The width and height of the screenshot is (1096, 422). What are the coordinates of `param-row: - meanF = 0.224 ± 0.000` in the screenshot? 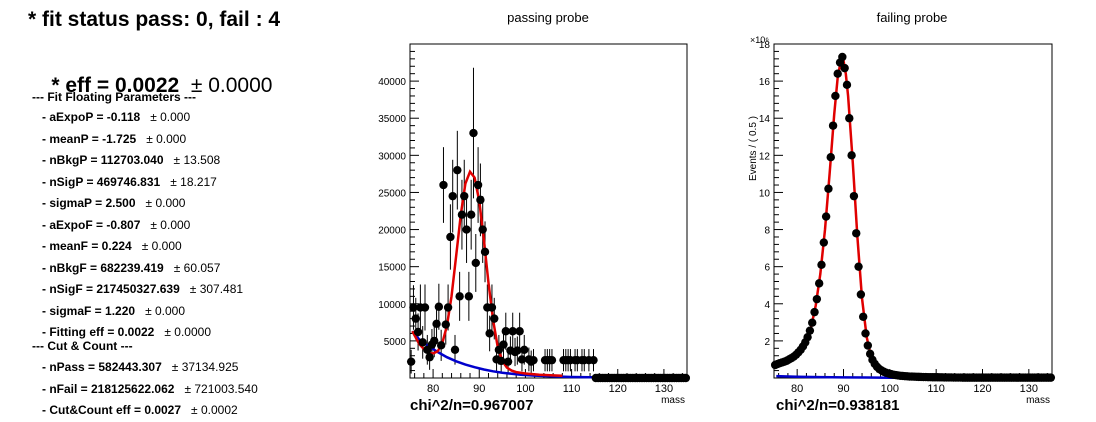 It's located at (112, 246).